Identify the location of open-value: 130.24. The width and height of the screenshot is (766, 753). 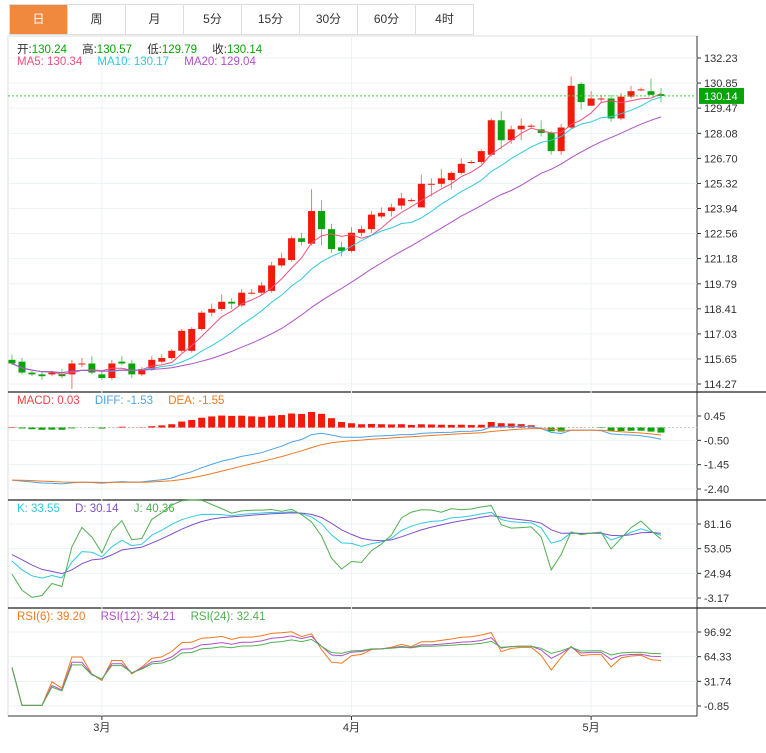
(49, 50).